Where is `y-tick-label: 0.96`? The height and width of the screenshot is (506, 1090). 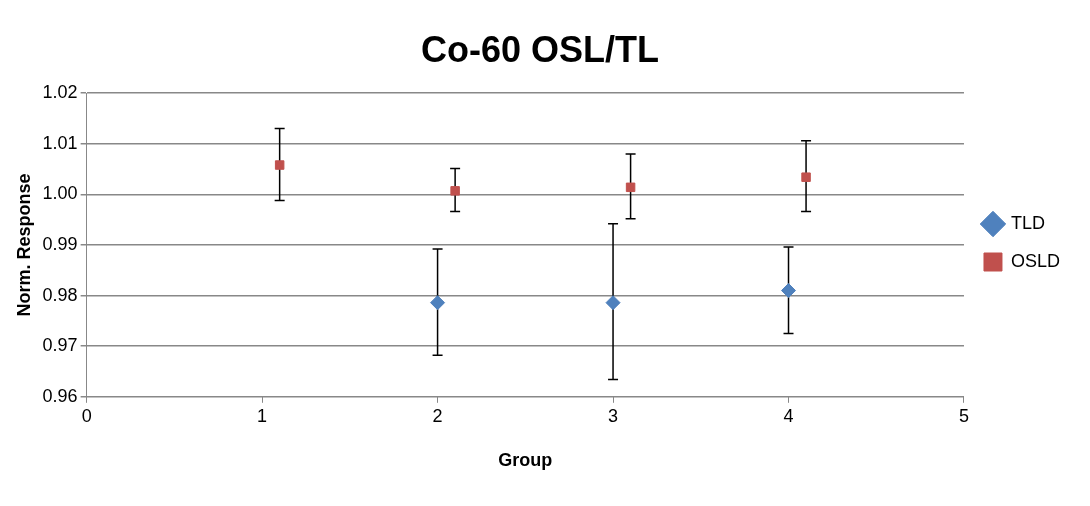 y-tick-label: 0.96 is located at coordinates (60, 395).